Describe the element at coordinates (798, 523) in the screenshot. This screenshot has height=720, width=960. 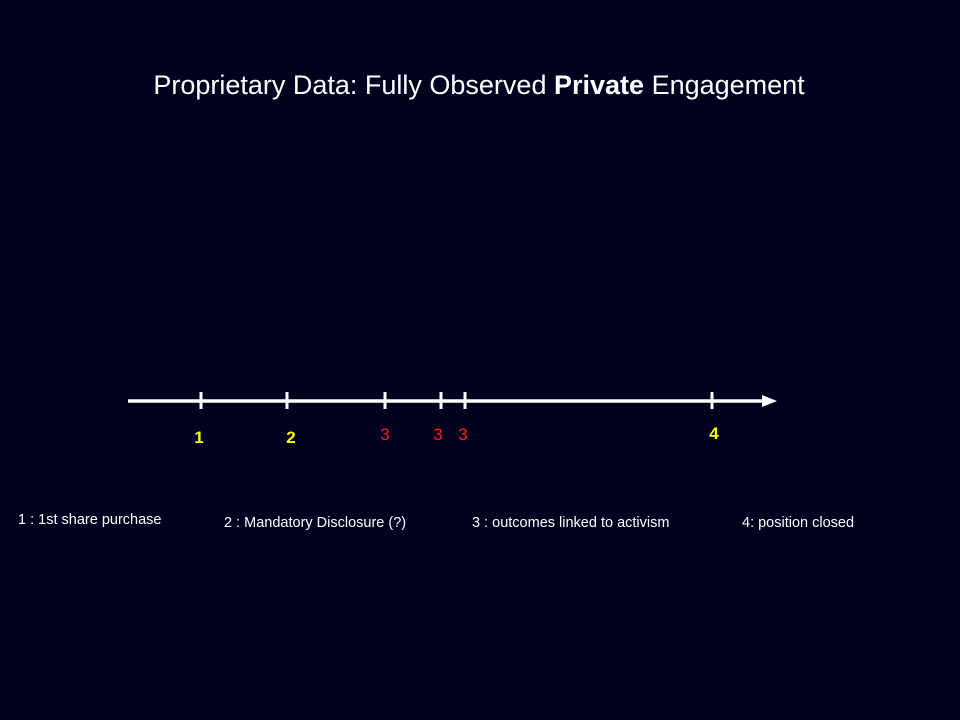
I see `legend-item: 4: position closed` at that location.